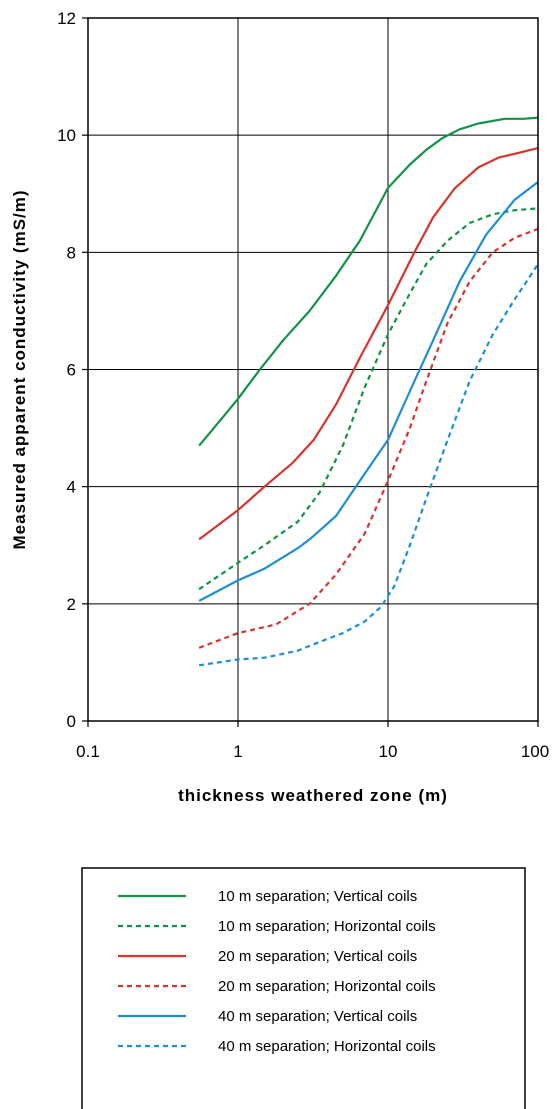 Image resolution: width=557 pixels, height=1109 pixels. What do you see at coordinates (66, 135) in the screenshot?
I see `y-tick-label: 10` at bounding box center [66, 135].